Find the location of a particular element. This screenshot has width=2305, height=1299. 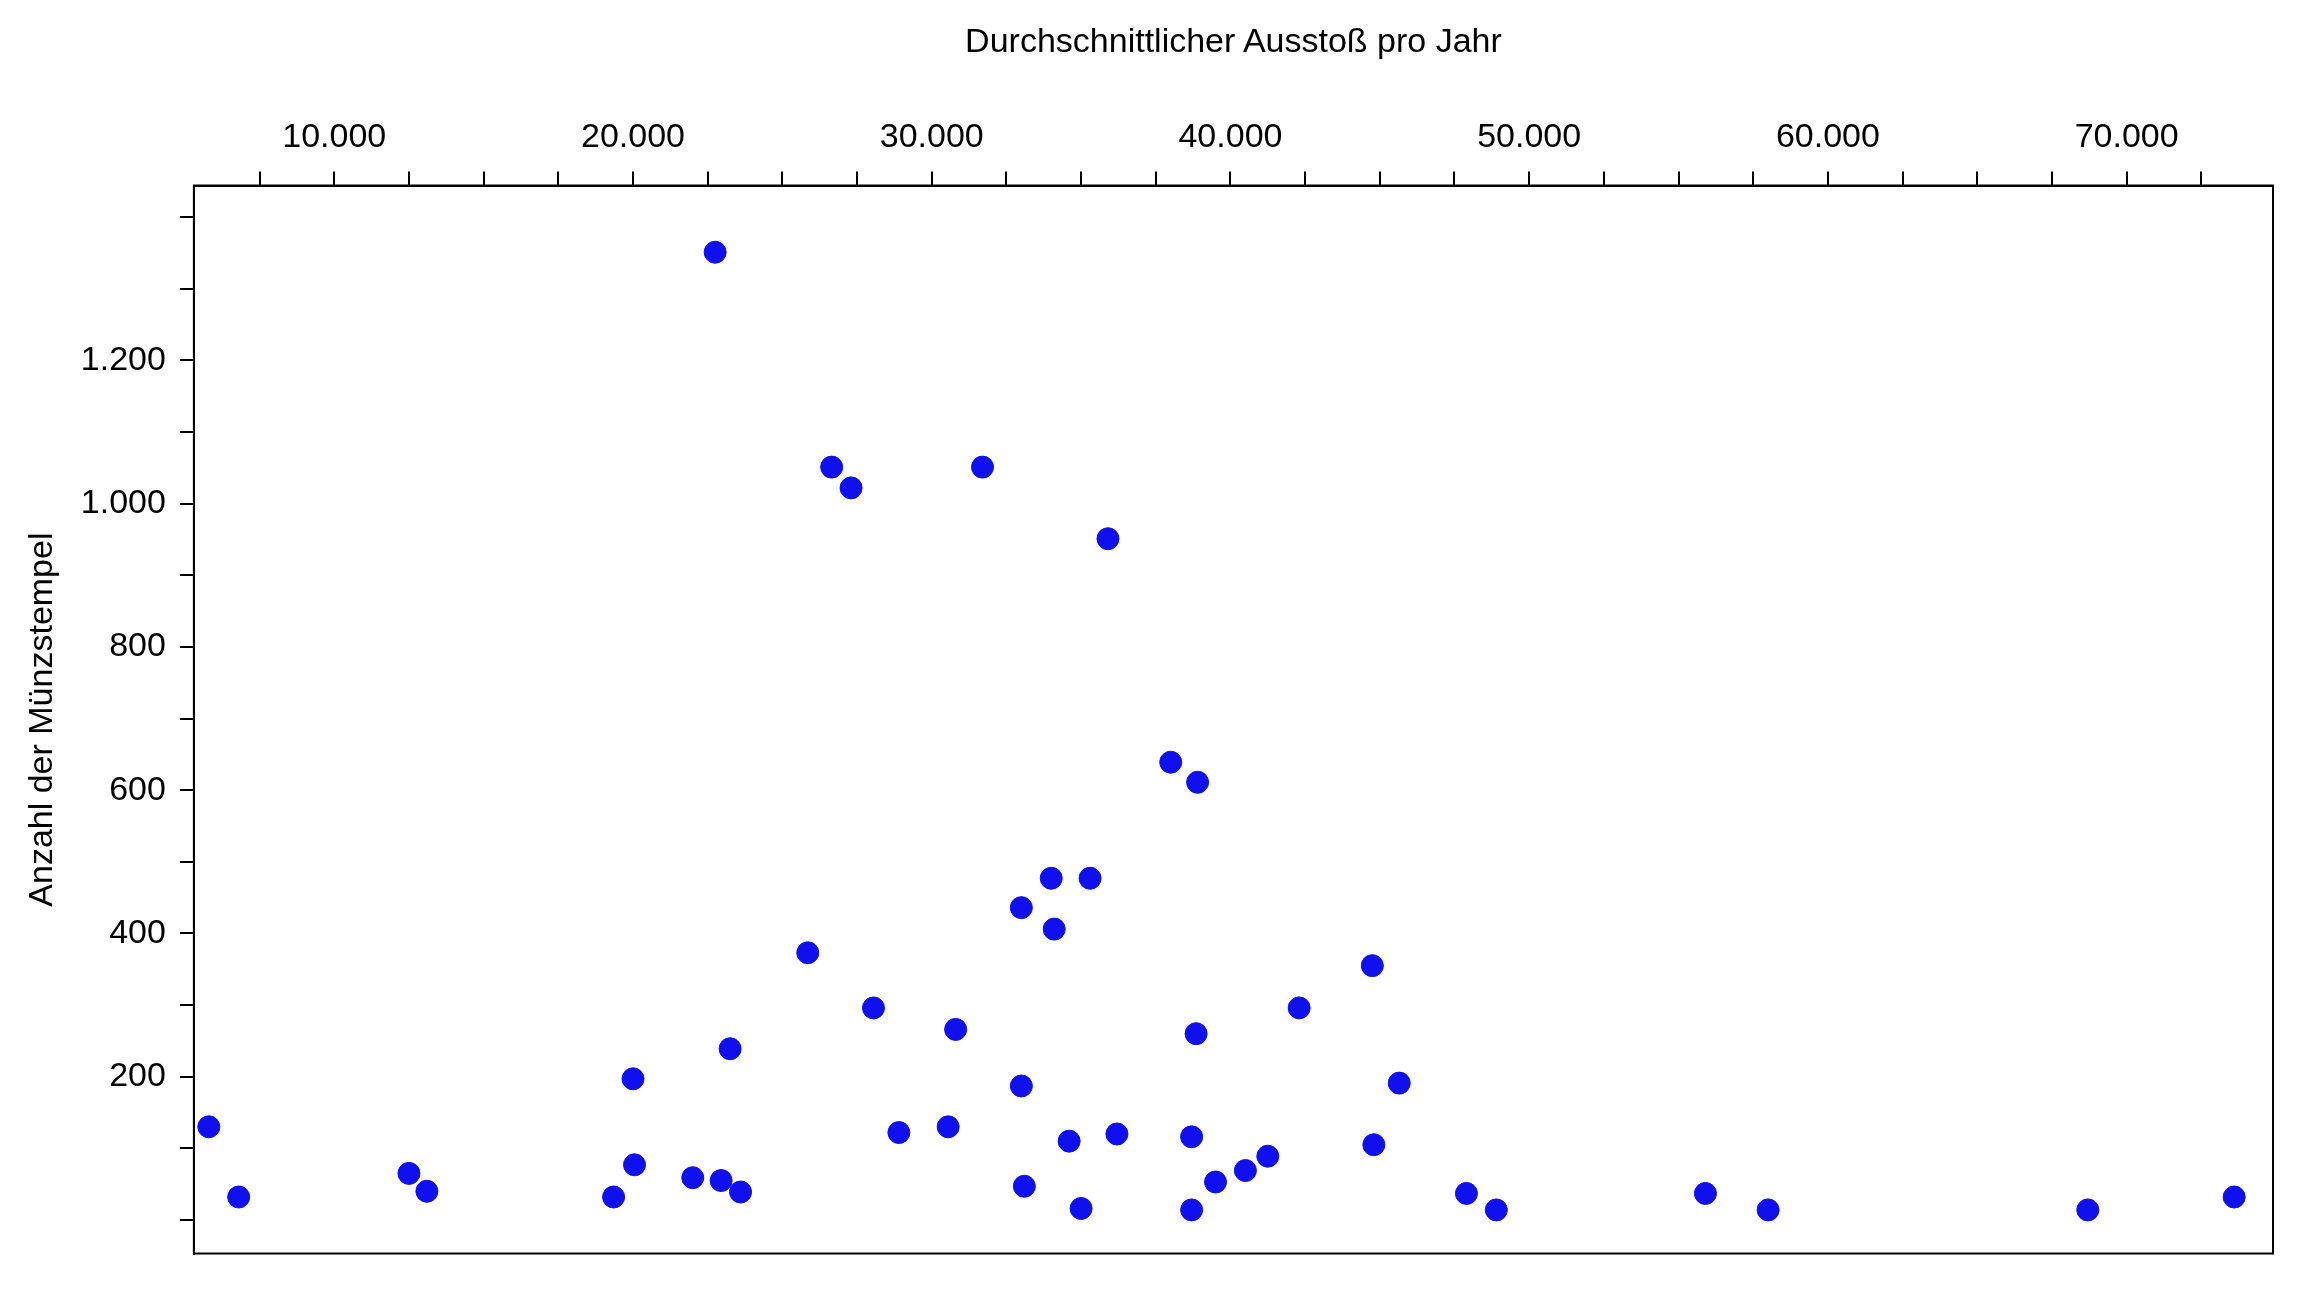

y-axis-title: Anzahl der Münzstempel is located at coordinates (39, 719).